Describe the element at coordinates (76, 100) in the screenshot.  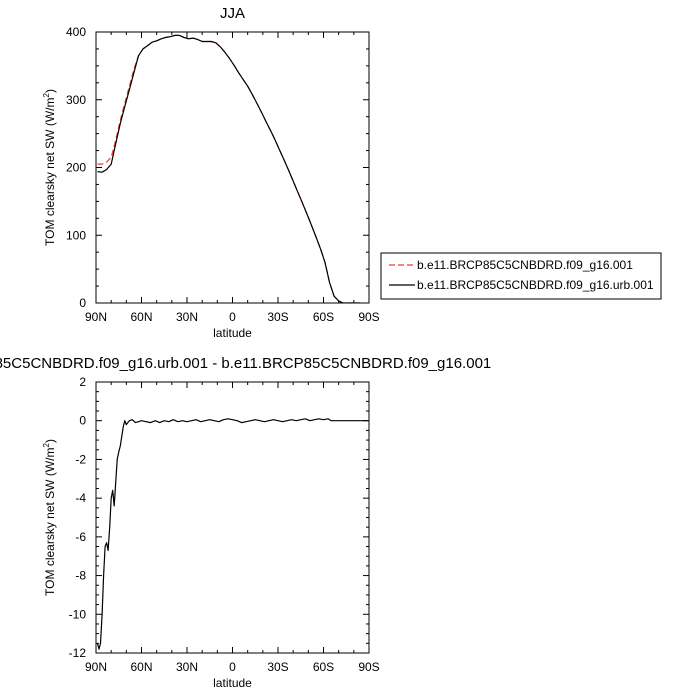
I see `y-tick-label: 300` at that location.